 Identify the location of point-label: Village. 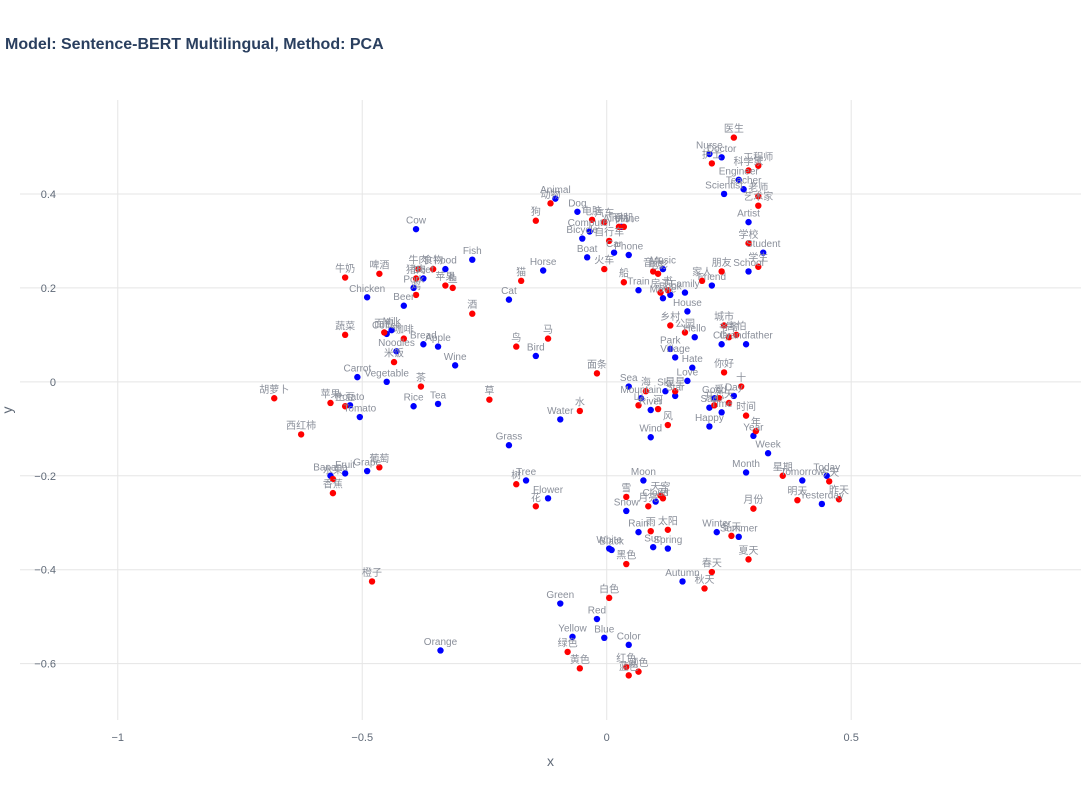
(675, 349).